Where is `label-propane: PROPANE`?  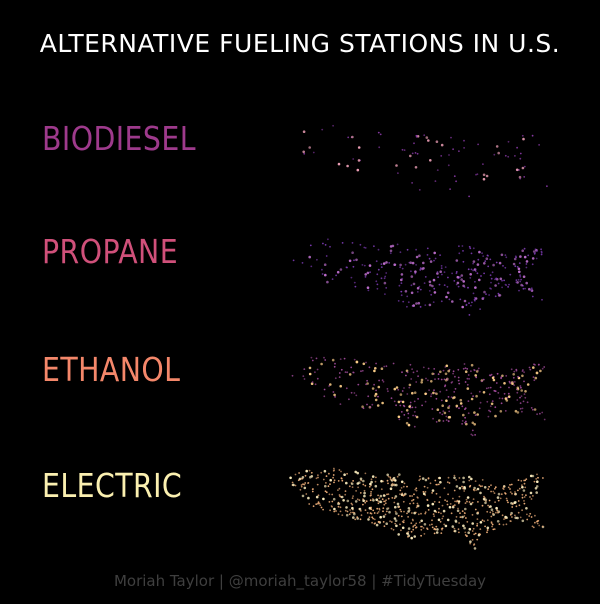 label-propane: PROPANE is located at coordinates (110, 251).